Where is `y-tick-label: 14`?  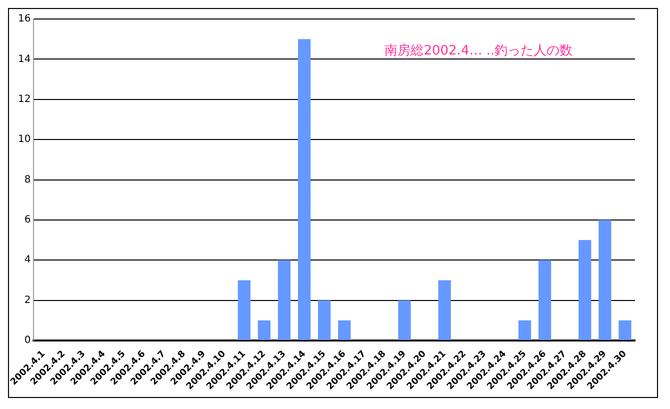
y-tick-label: 14 is located at coordinates (24, 59).